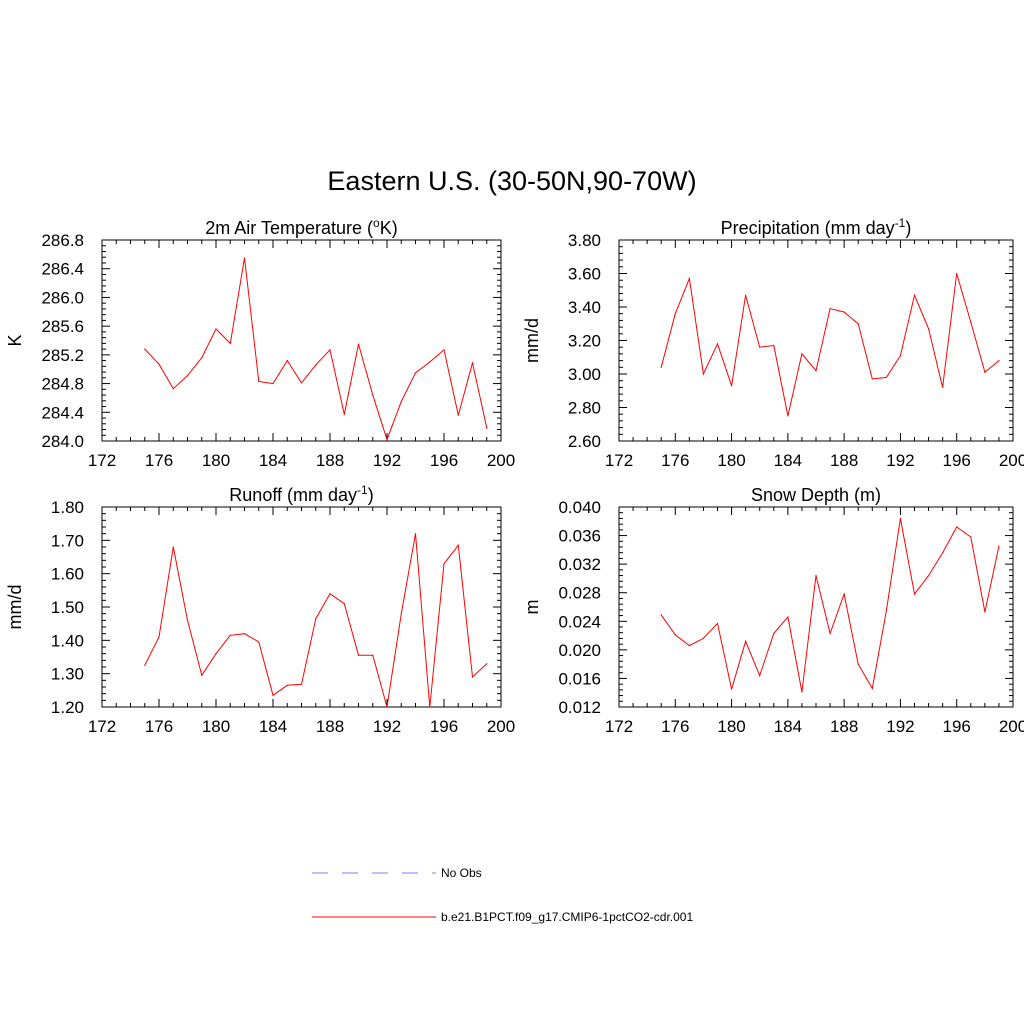  I want to click on y-tick-label: 286.4, so click(62, 269).